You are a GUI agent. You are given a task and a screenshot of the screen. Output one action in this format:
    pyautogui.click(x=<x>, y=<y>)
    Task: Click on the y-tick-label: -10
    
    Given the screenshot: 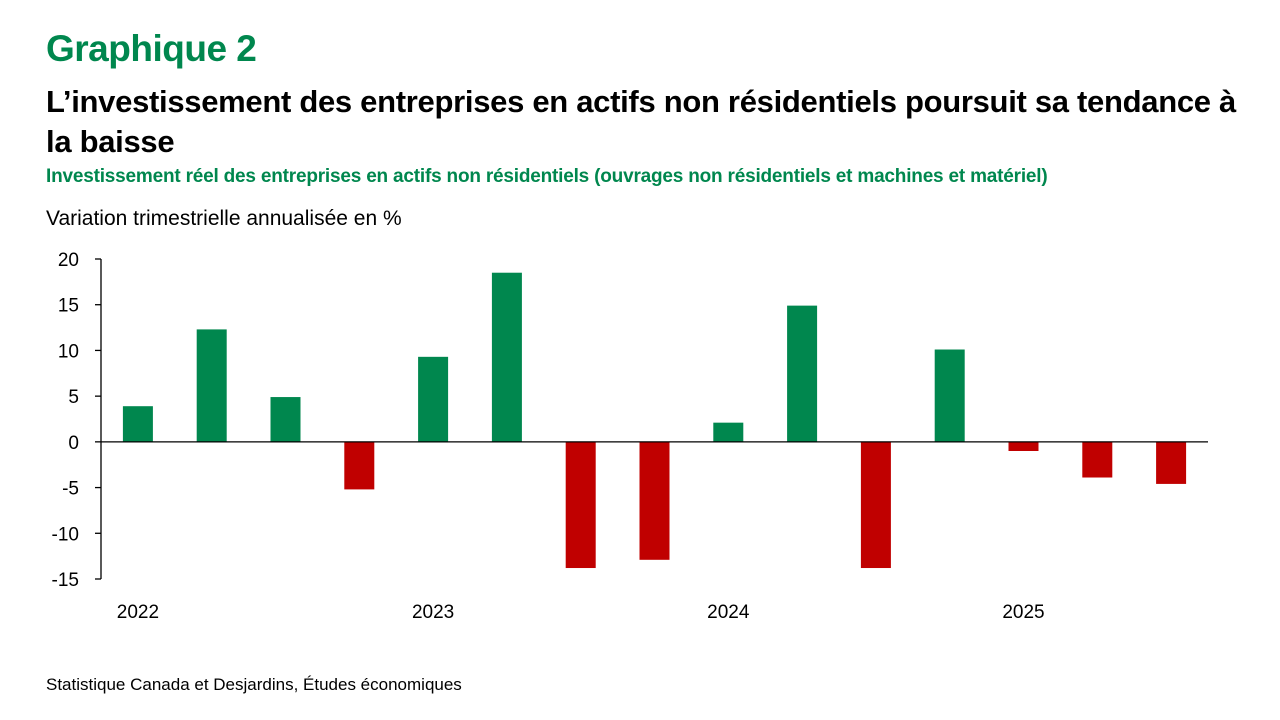 What is the action you would take?
    pyautogui.click(x=65, y=534)
    